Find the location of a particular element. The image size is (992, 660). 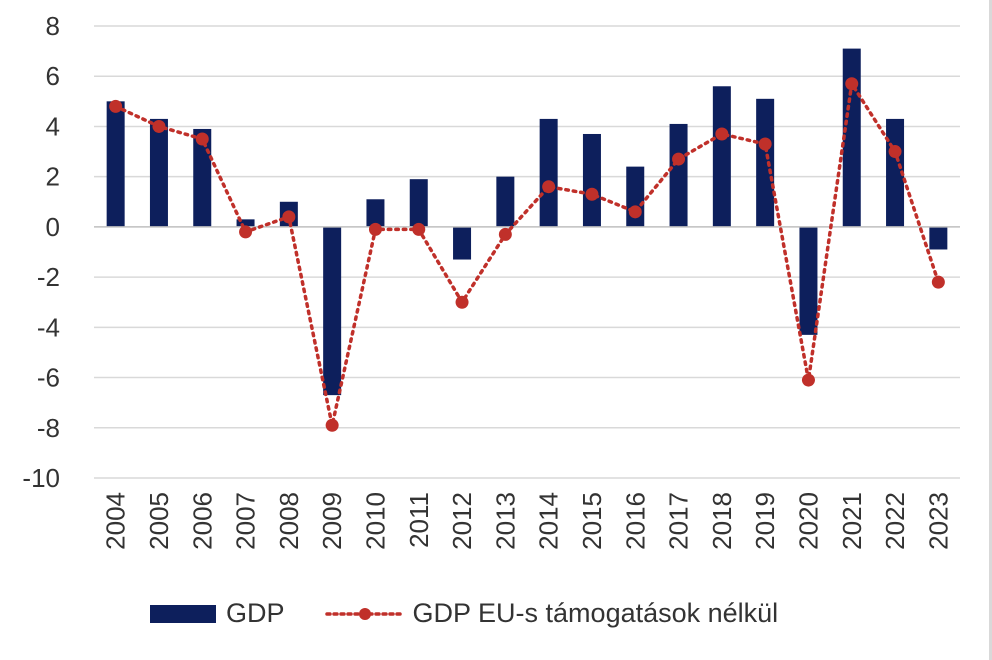

x-tick-label: 2014 is located at coordinates (549, 521).